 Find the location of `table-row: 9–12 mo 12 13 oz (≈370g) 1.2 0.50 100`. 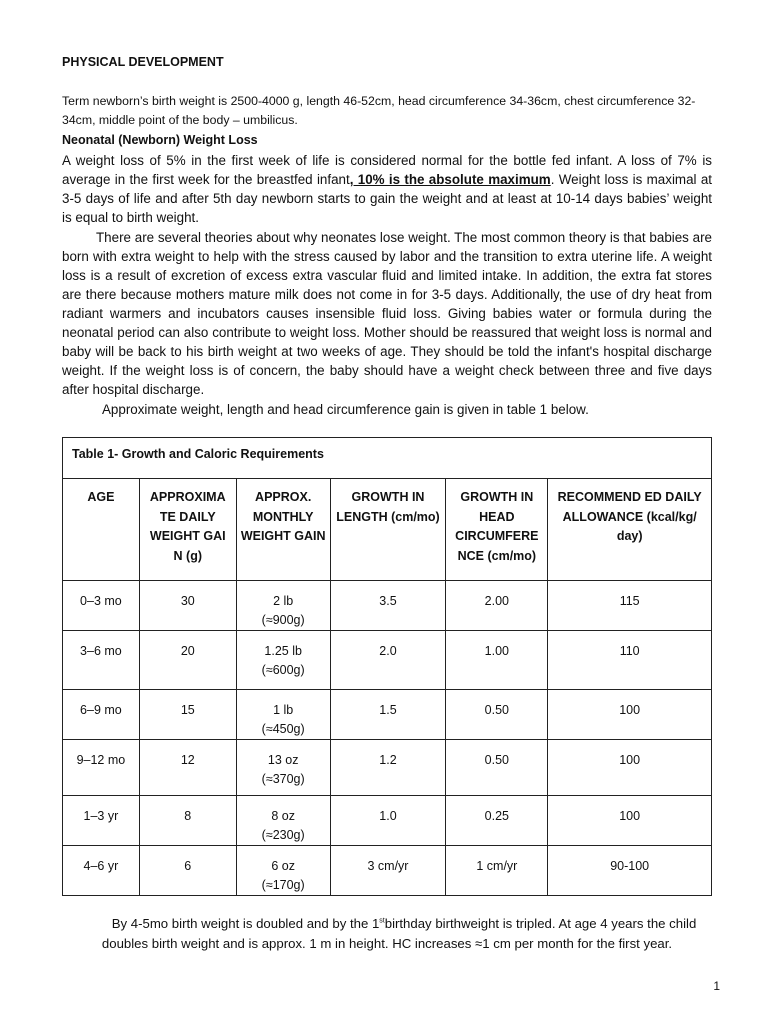

table-row: 9–12 mo 12 13 oz (≈370g) 1.2 0.50 100 is located at coordinates (387, 767).